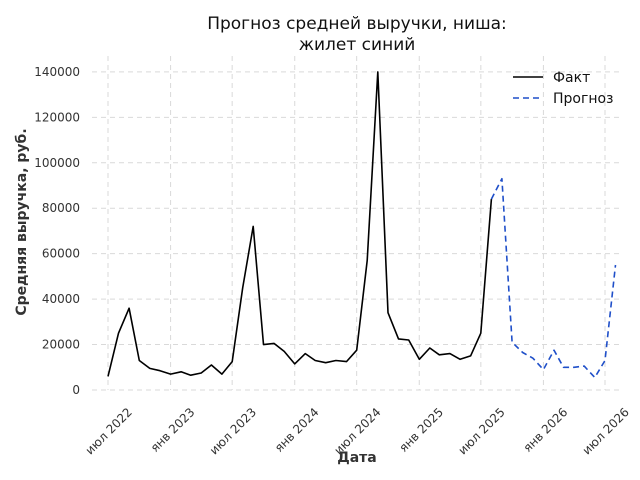 This screenshot has height=480, width=640. What do you see at coordinates (57, 163) in the screenshot?
I see `y-tick-label: 100000` at bounding box center [57, 163].